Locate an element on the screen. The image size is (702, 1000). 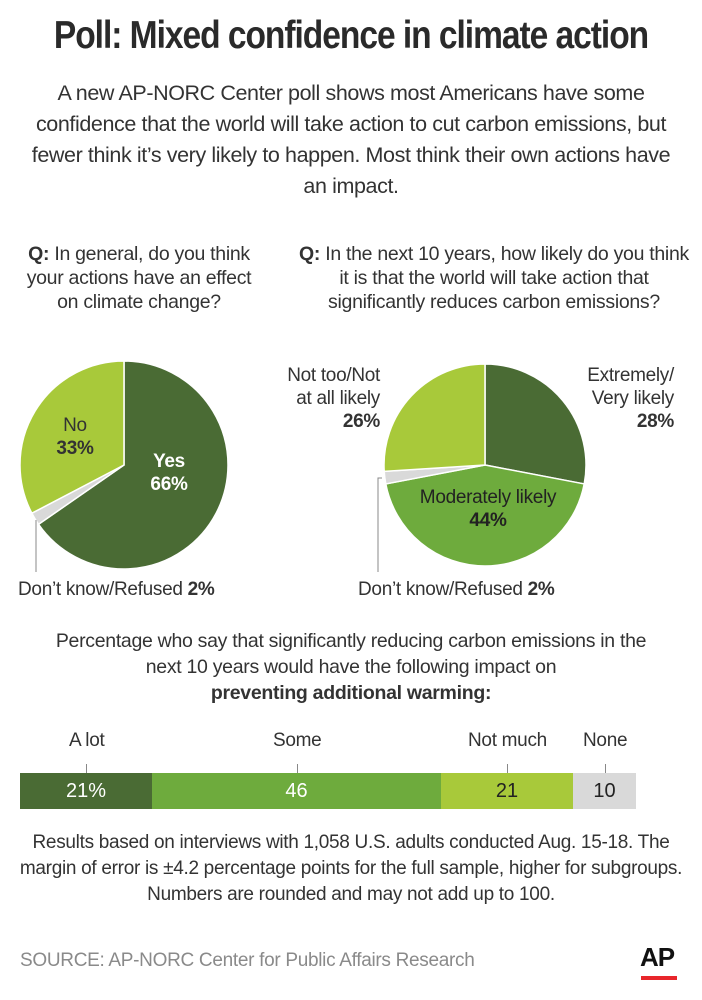
pie2-not-text-1: Not too/Not is located at coordinates (333, 375).